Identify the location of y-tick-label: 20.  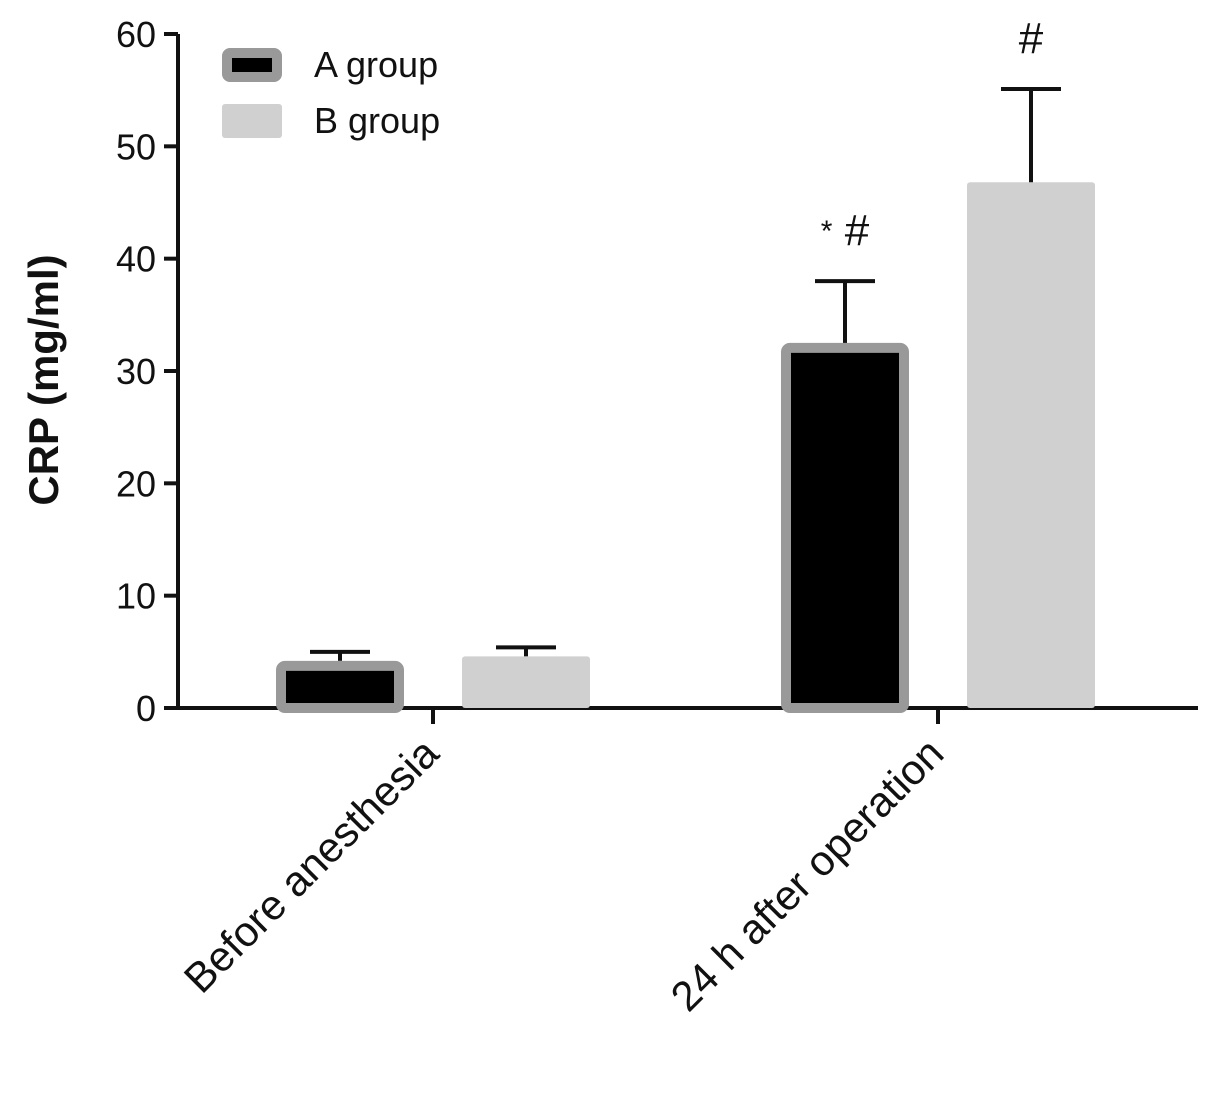
(136, 483).